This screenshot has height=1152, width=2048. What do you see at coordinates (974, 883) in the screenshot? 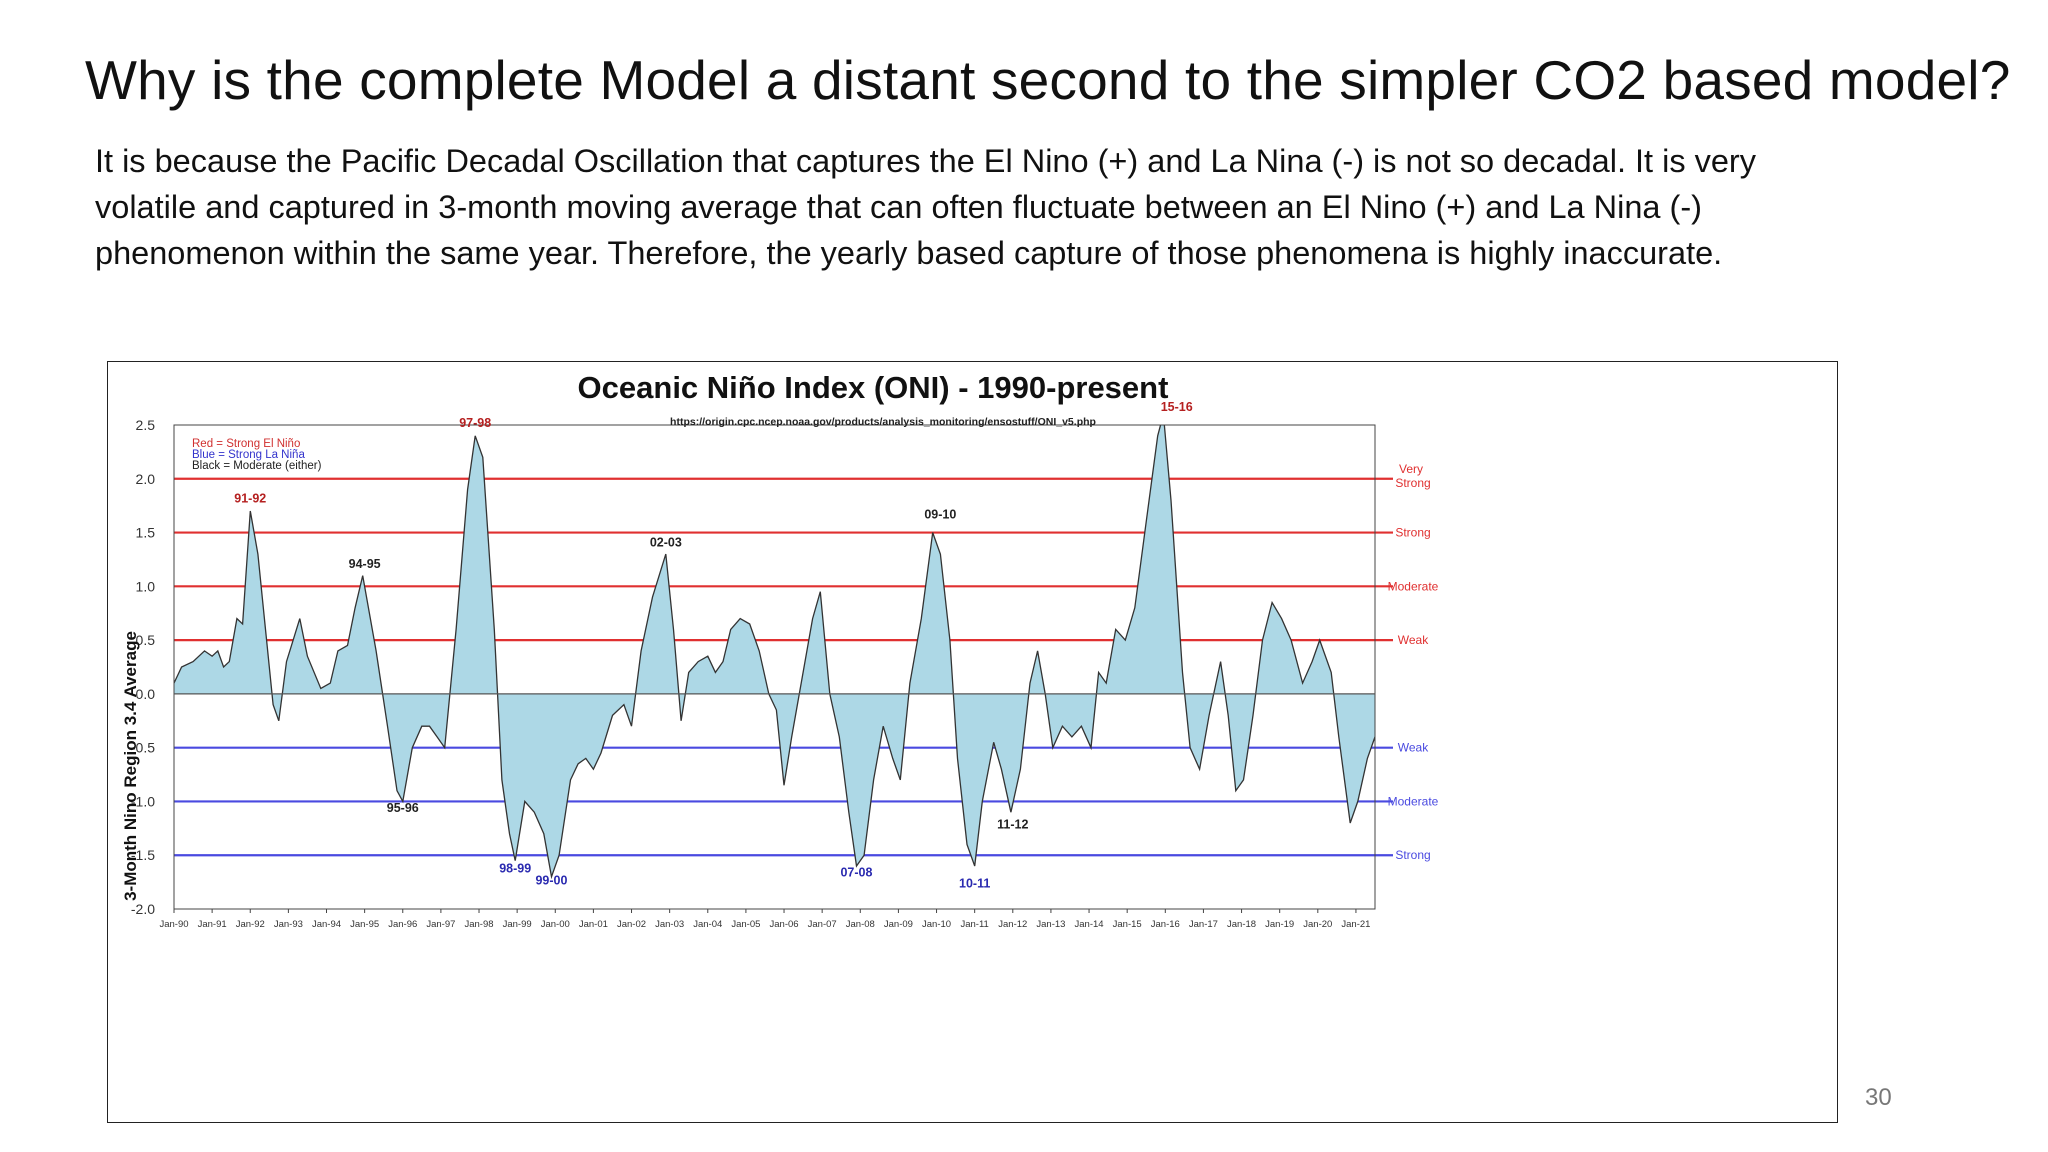
I see `event-label: 10-11` at bounding box center [974, 883].